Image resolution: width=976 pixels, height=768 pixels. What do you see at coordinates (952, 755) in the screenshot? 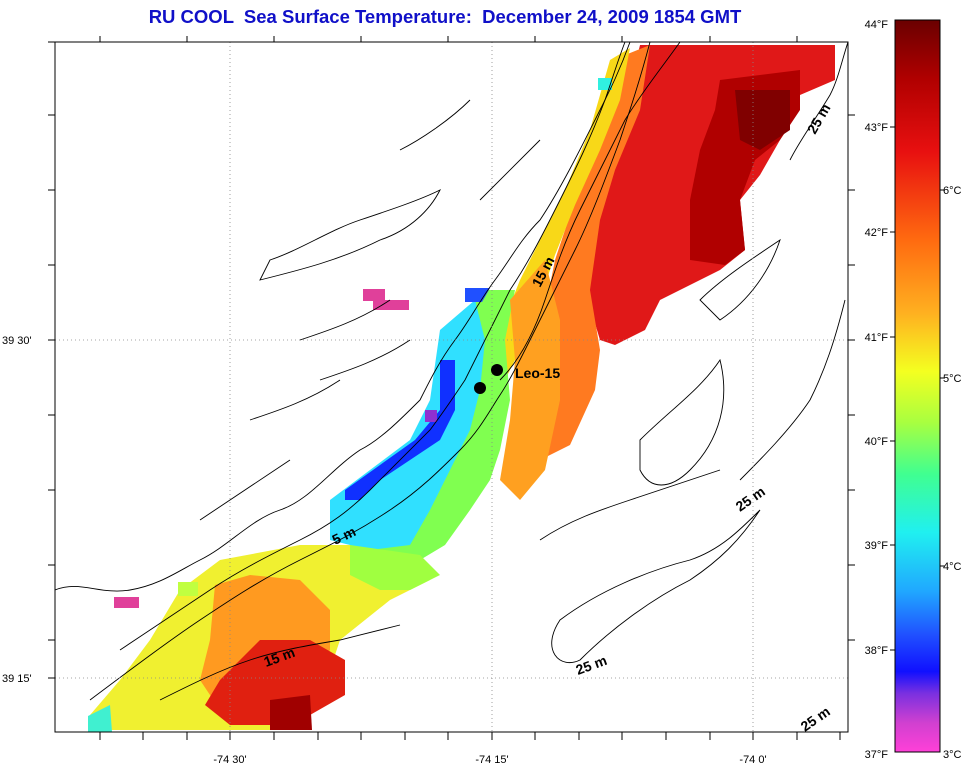
I see `colorbar-c-3: 3°C` at bounding box center [952, 755].